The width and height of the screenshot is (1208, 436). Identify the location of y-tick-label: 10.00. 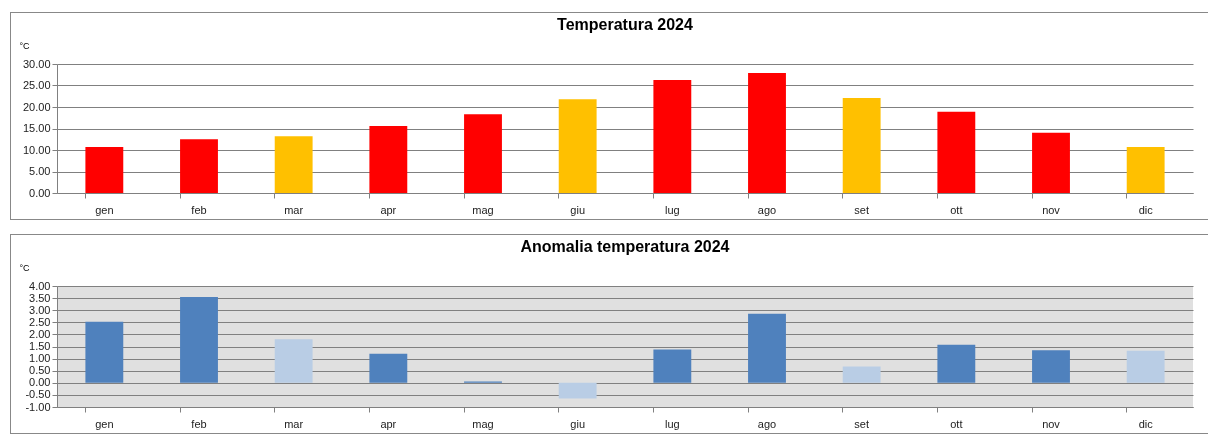
(36, 149).